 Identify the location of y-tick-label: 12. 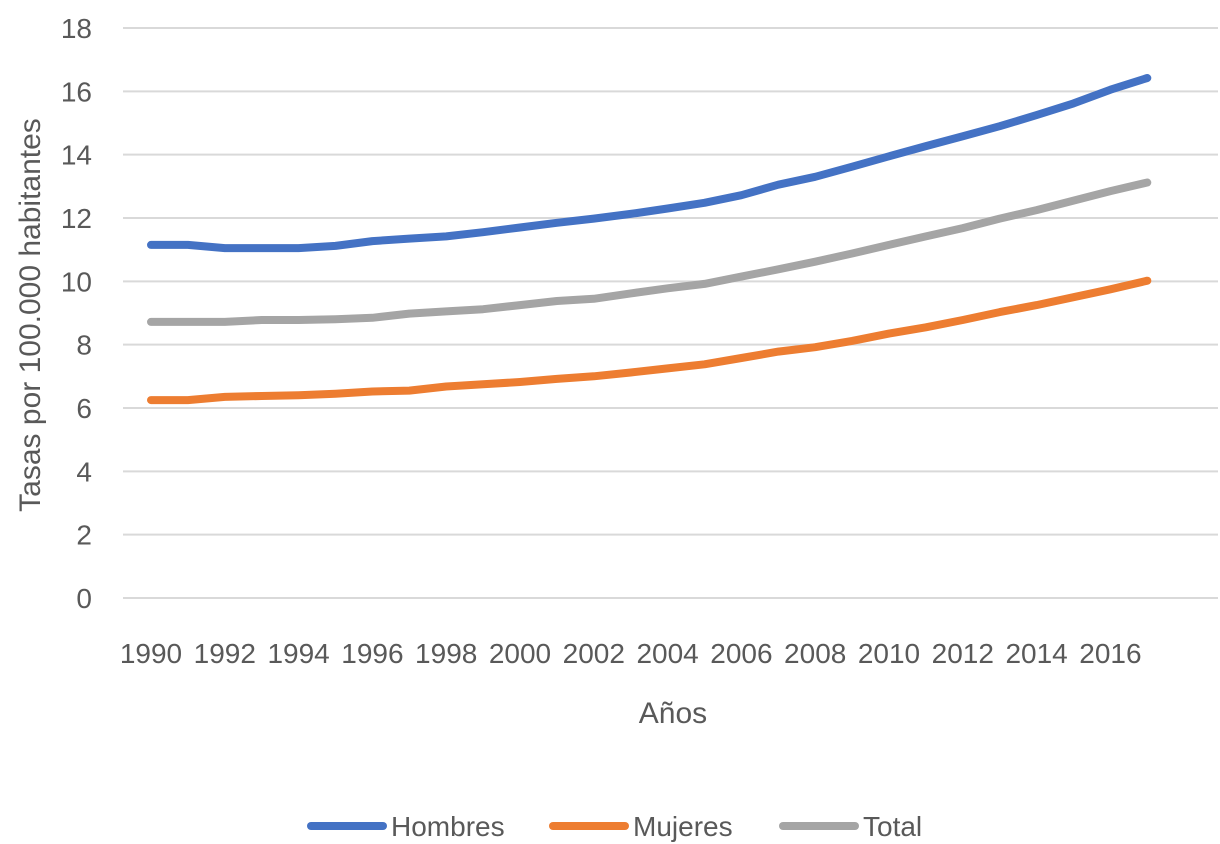
(76, 218).